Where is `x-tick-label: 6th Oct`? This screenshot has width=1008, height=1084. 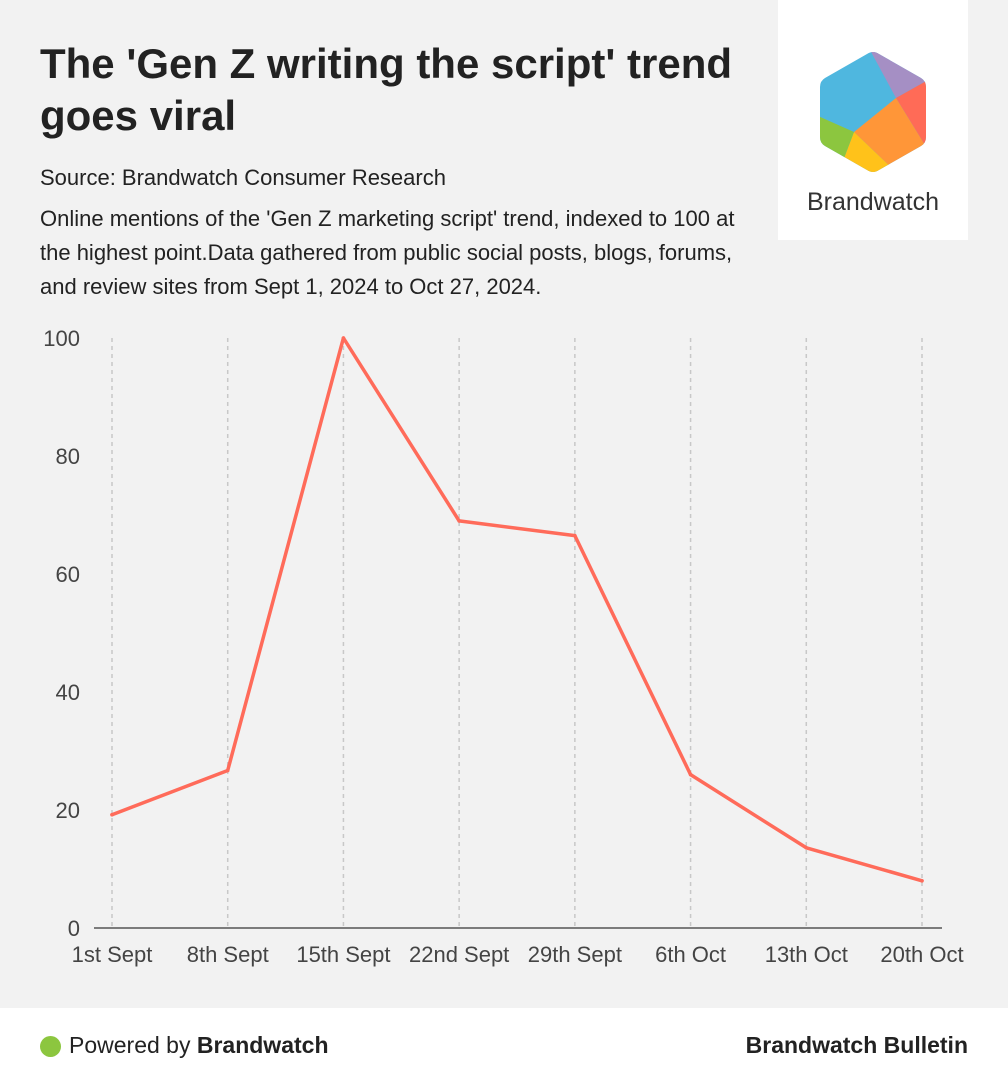
x-tick-label: 6th Oct is located at coordinates (690, 954).